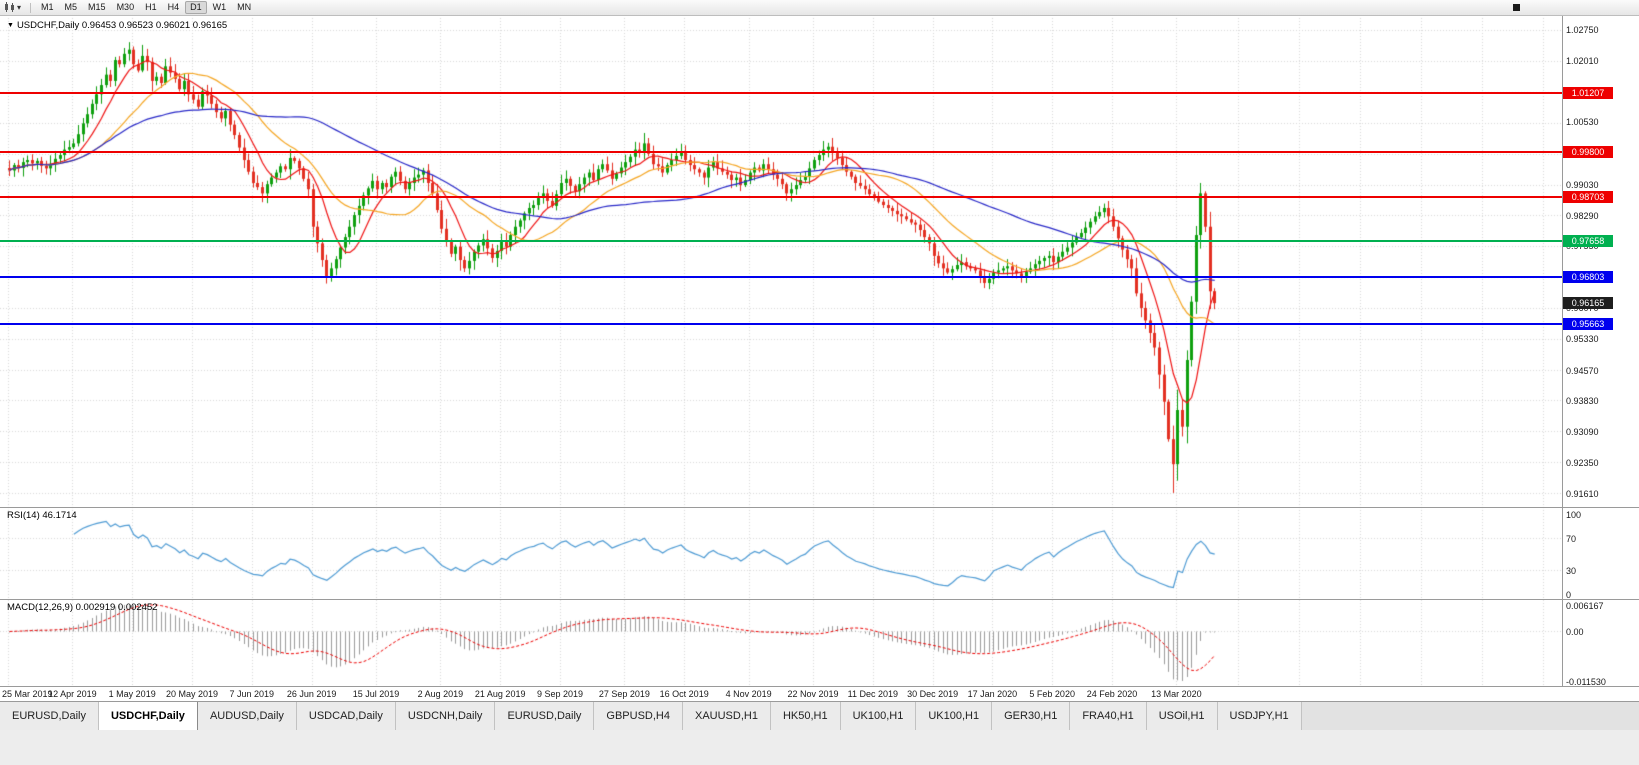 This screenshot has width=1639, height=765. What do you see at coordinates (1112, 694) in the screenshot?
I see `date-tick-label: 24 Feb 2020` at bounding box center [1112, 694].